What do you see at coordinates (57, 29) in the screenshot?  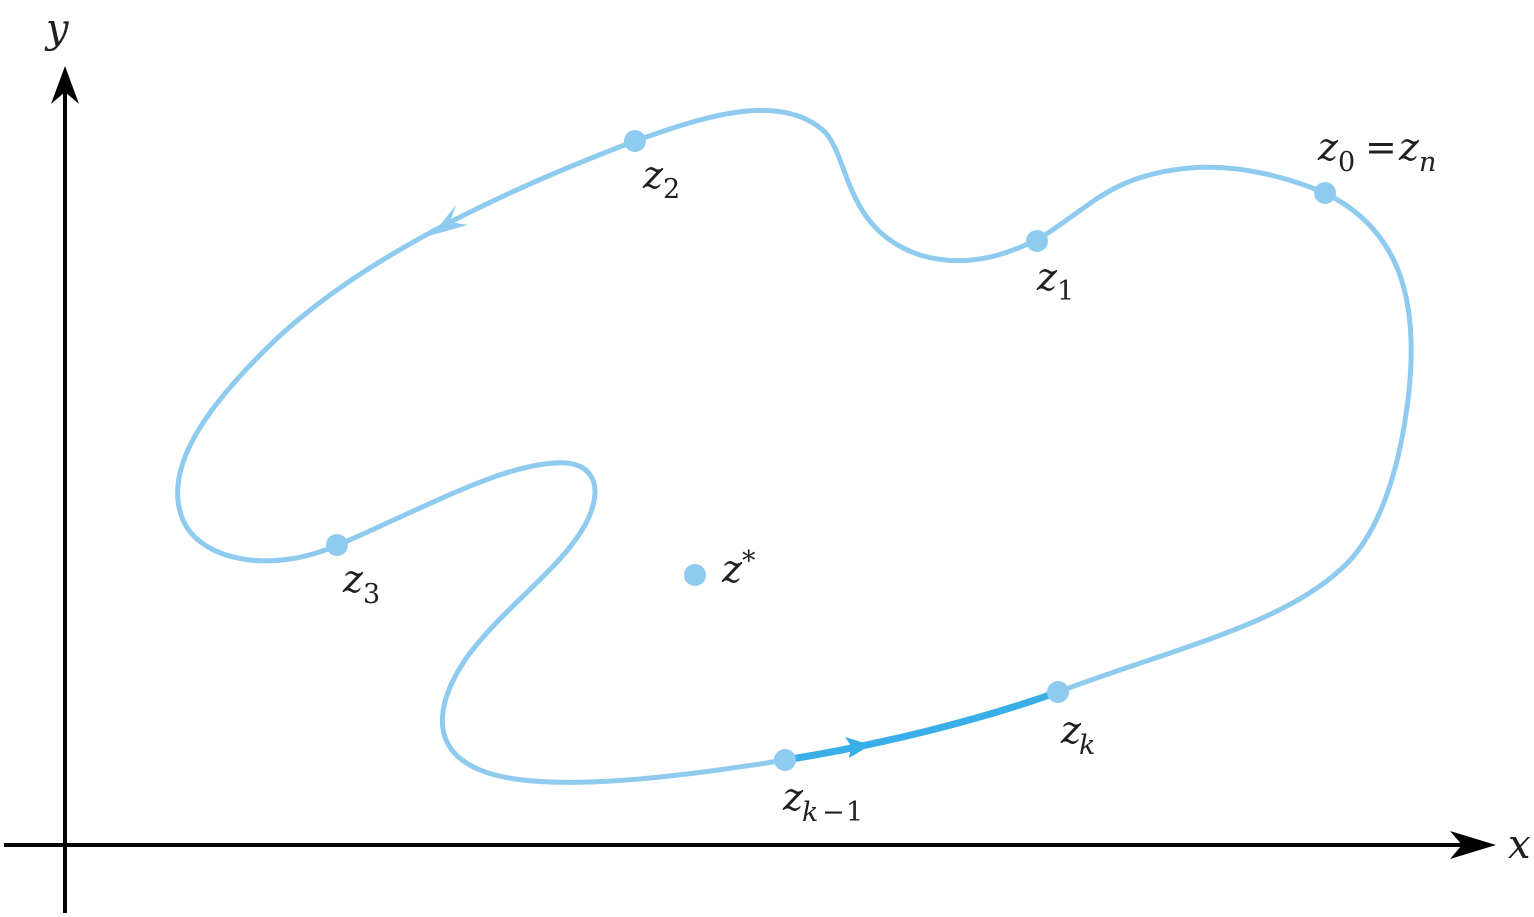 I see `y-axis-label: y` at bounding box center [57, 29].